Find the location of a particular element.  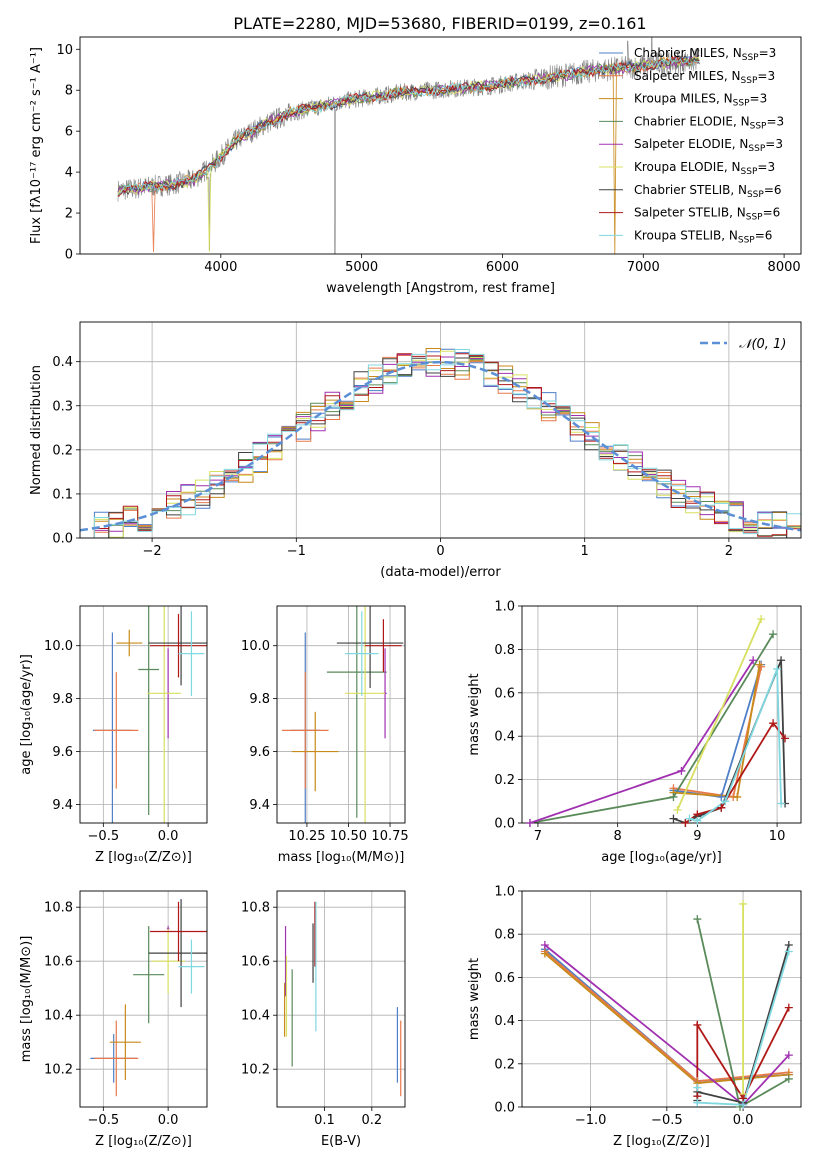

y-tick-label: 9.6 is located at coordinates (259, 752).